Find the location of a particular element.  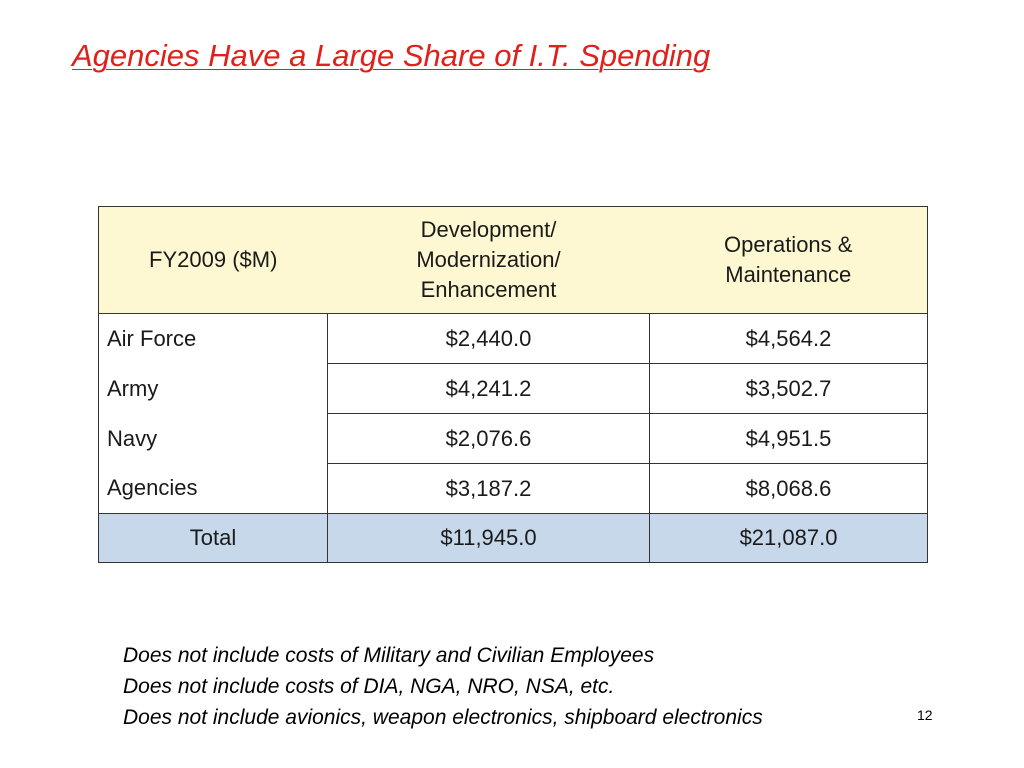

ops-value: $3,502.7 is located at coordinates (788, 388).